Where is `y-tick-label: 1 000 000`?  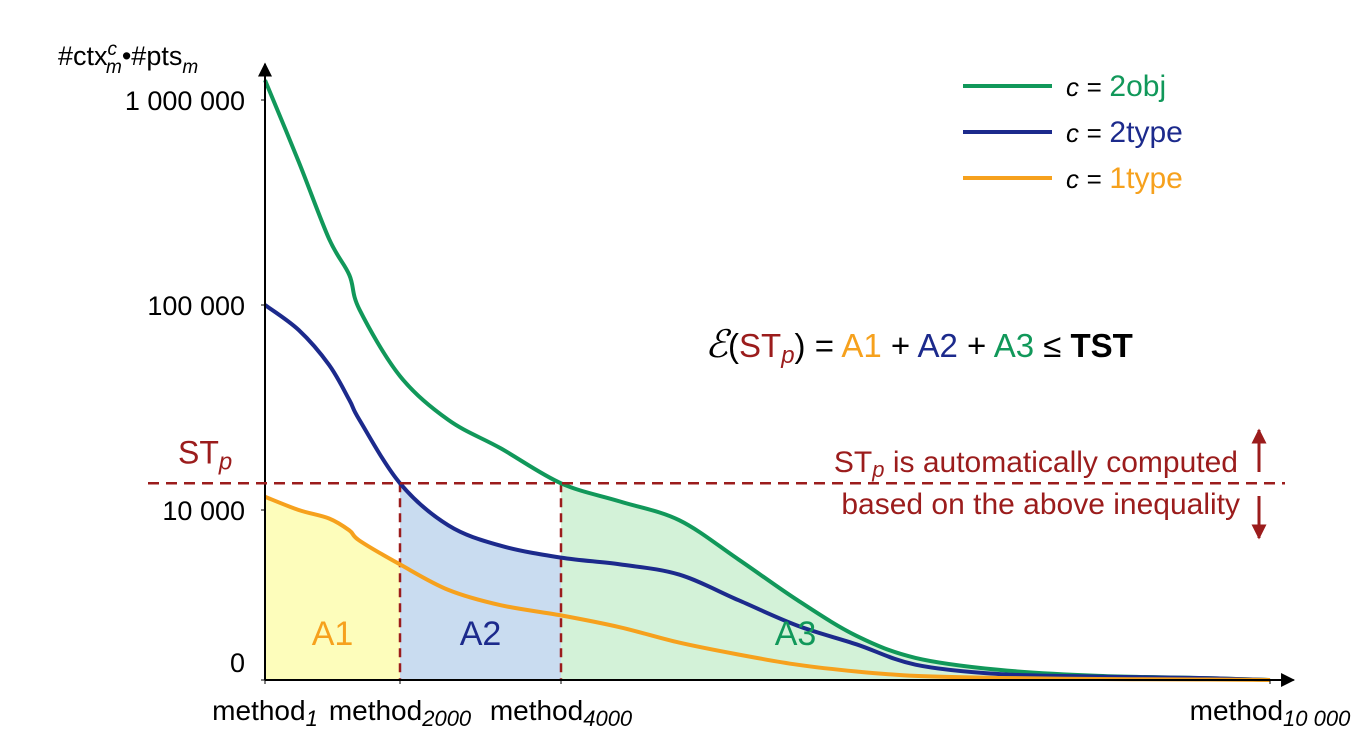 y-tick-label: 1 000 000 is located at coordinates (185, 101).